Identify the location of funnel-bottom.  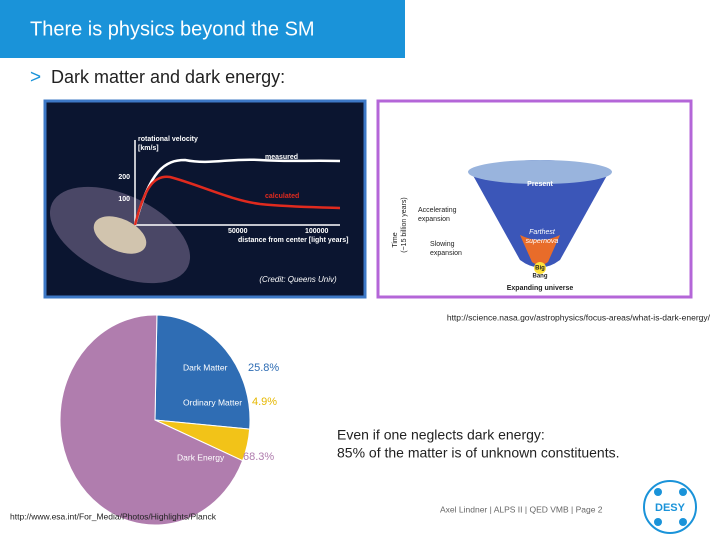
(540, 250).